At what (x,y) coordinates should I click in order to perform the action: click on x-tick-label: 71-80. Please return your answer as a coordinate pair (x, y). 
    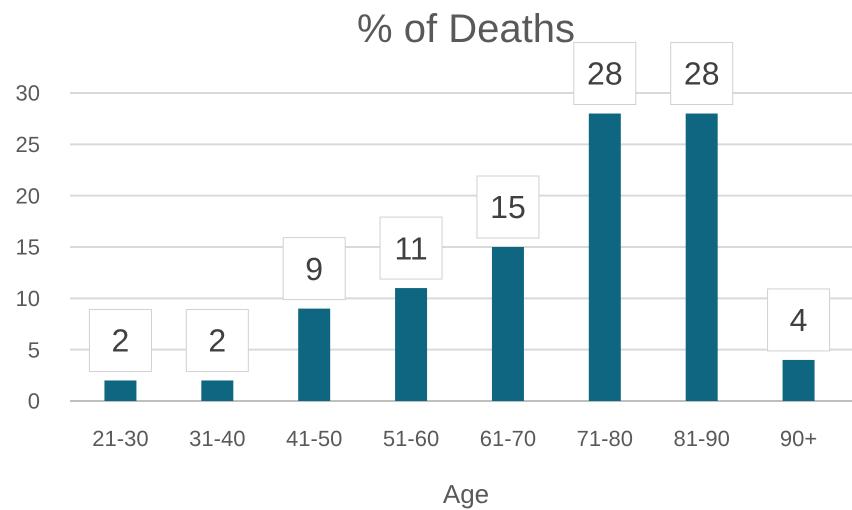
    Looking at the image, I should click on (604, 438).